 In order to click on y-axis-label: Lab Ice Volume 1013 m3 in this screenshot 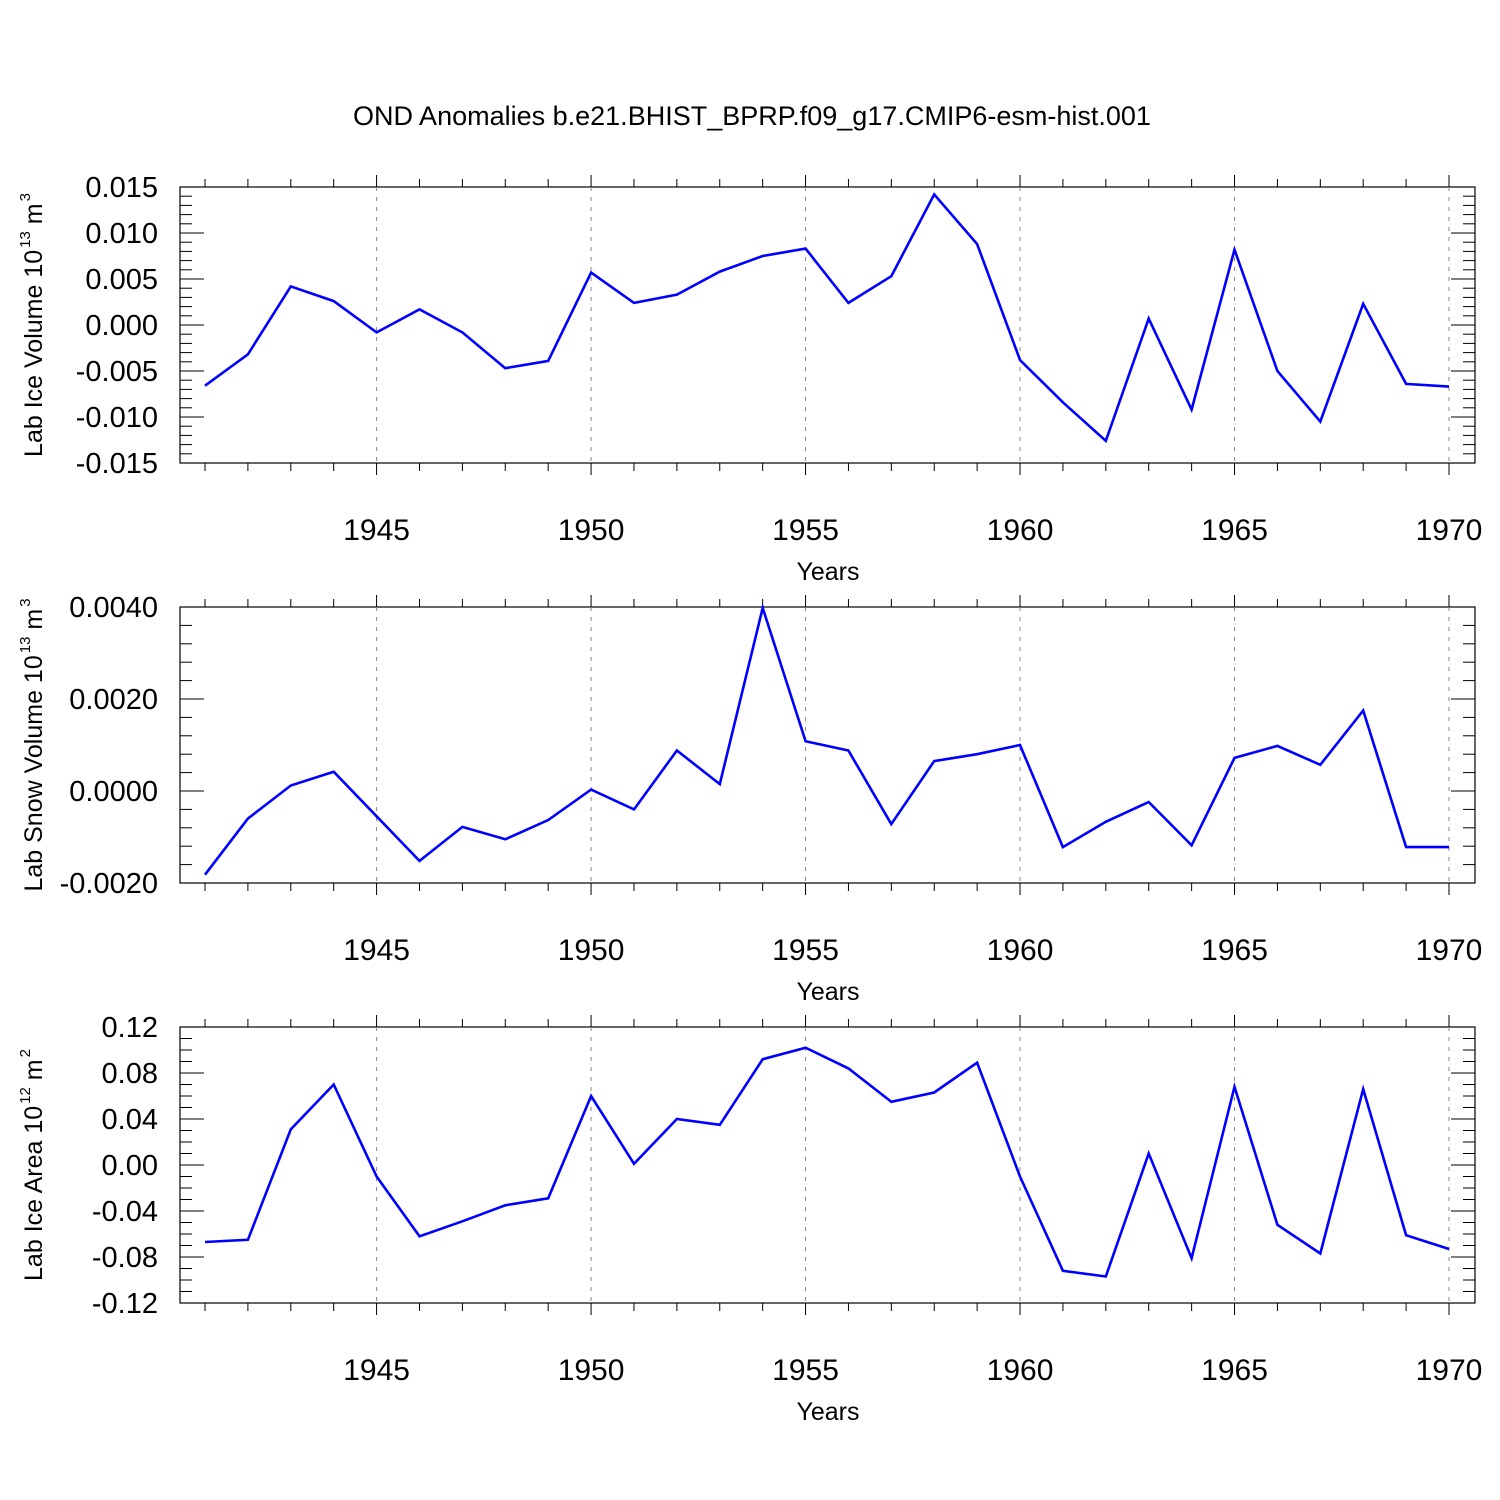, I will do `click(32, 325)`.